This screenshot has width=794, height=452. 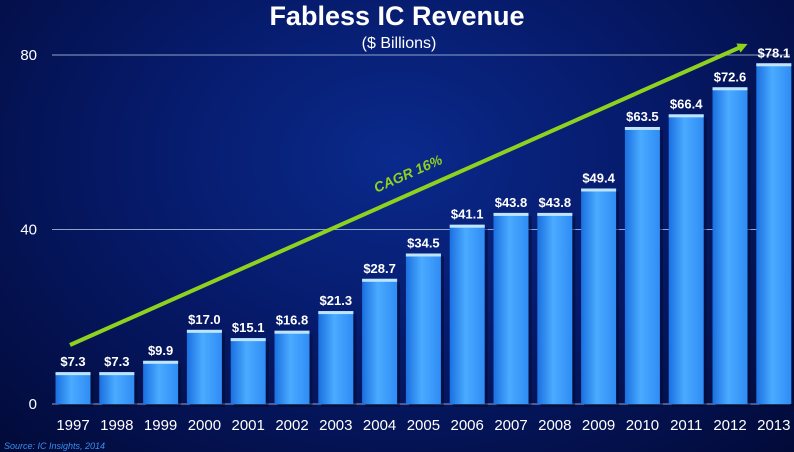 I want to click on chart-subtitle: ($ Billions), so click(x=399, y=43).